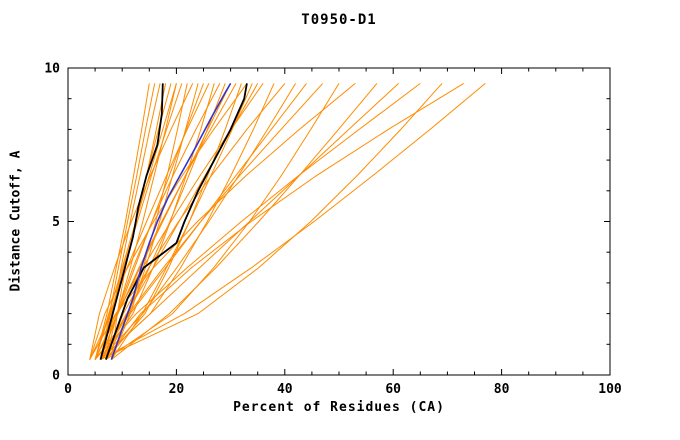 The height and width of the screenshot is (440, 680). What do you see at coordinates (343, 389) in the screenshot?
I see `x-tick-labels: 0 20 40 60 80 100` at bounding box center [343, 389].